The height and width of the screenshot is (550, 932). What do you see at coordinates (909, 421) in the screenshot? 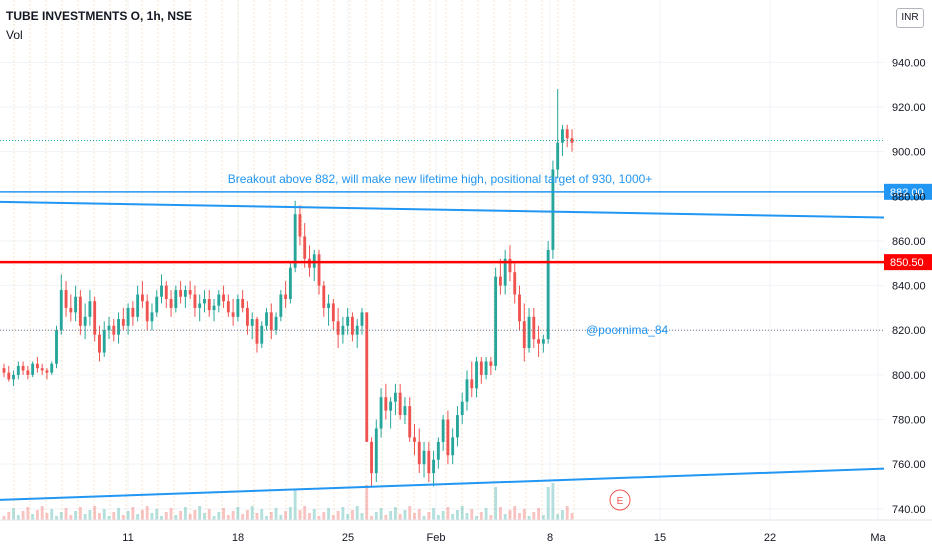
I see `price-tick-label: 780.00` at bounding box center [909, 421].